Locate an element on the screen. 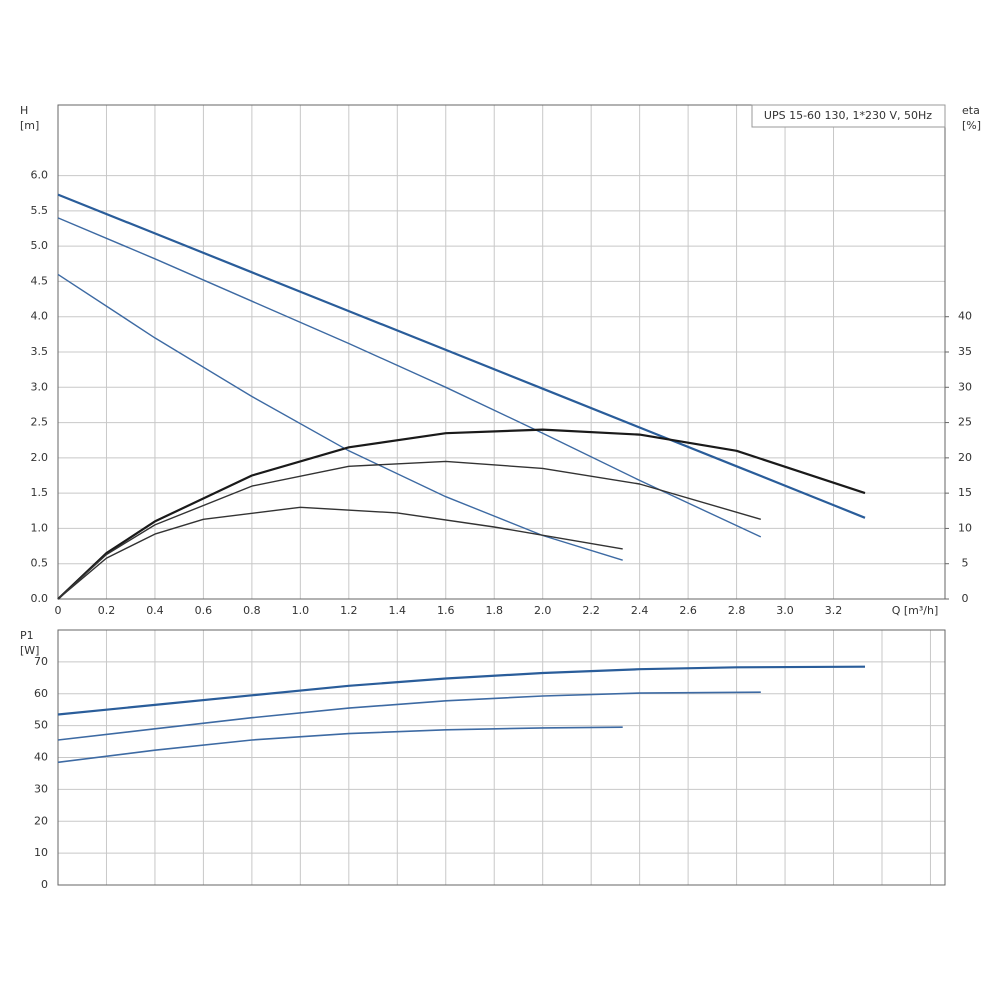  x-tick-label: 3.0 is located at coordinates (785, 610).